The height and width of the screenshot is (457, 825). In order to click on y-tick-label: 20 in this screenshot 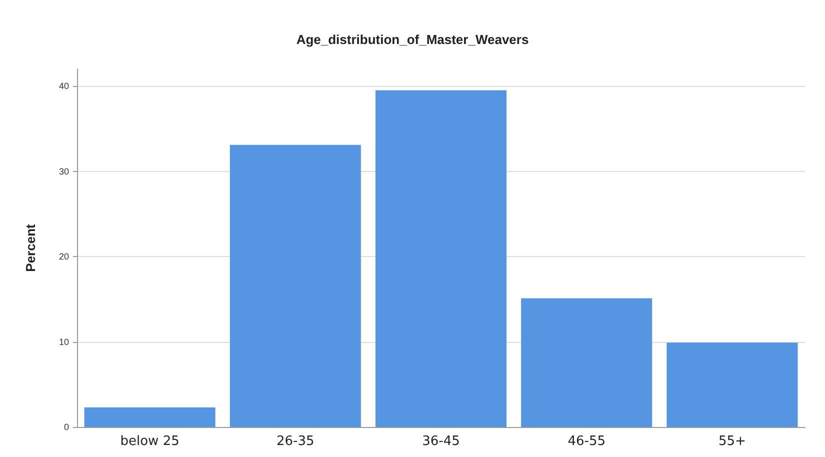, I will do `click(63, 257)`.